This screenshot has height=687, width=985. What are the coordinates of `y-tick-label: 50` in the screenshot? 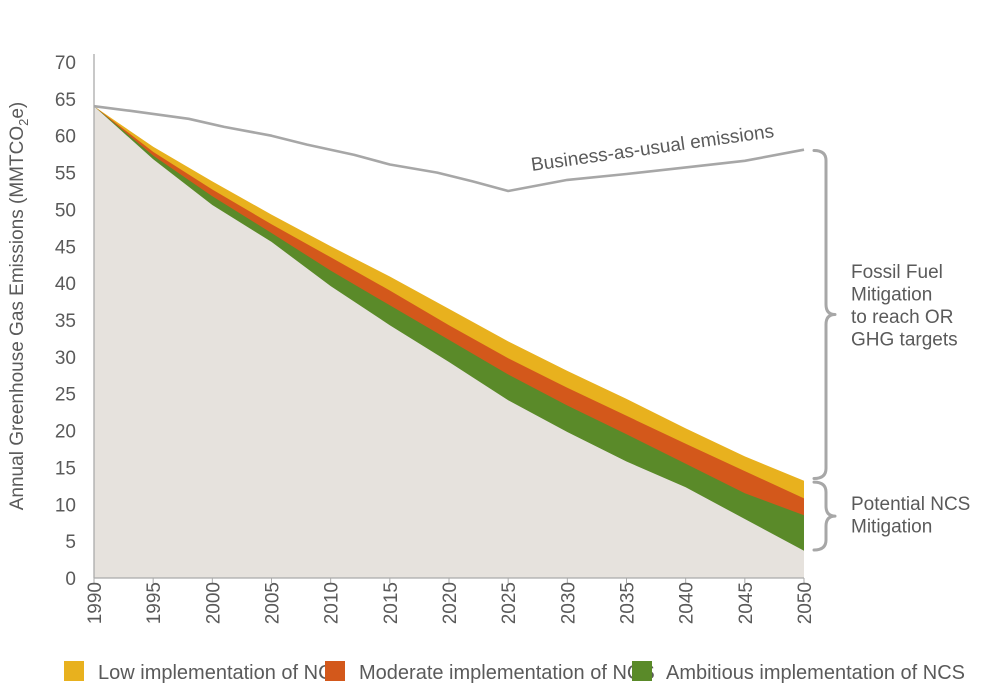 It's located at (65, 210).